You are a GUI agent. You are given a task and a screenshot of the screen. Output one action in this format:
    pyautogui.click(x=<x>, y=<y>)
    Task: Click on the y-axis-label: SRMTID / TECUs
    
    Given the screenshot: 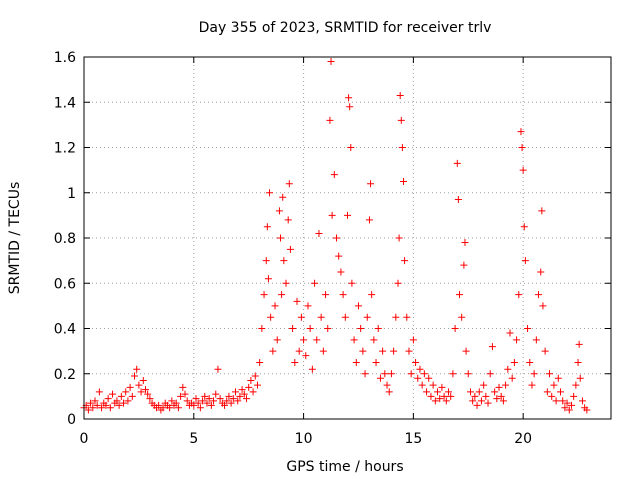 What is the action you would take?
    pyautogui.click(x=15, y=238)
    